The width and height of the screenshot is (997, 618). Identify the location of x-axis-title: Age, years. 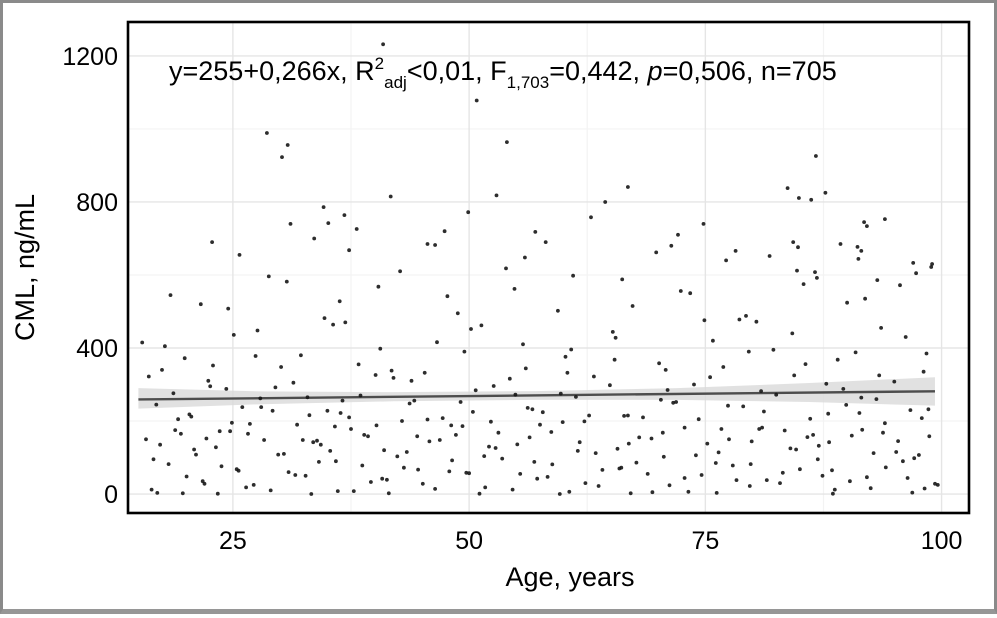
(569, 577).